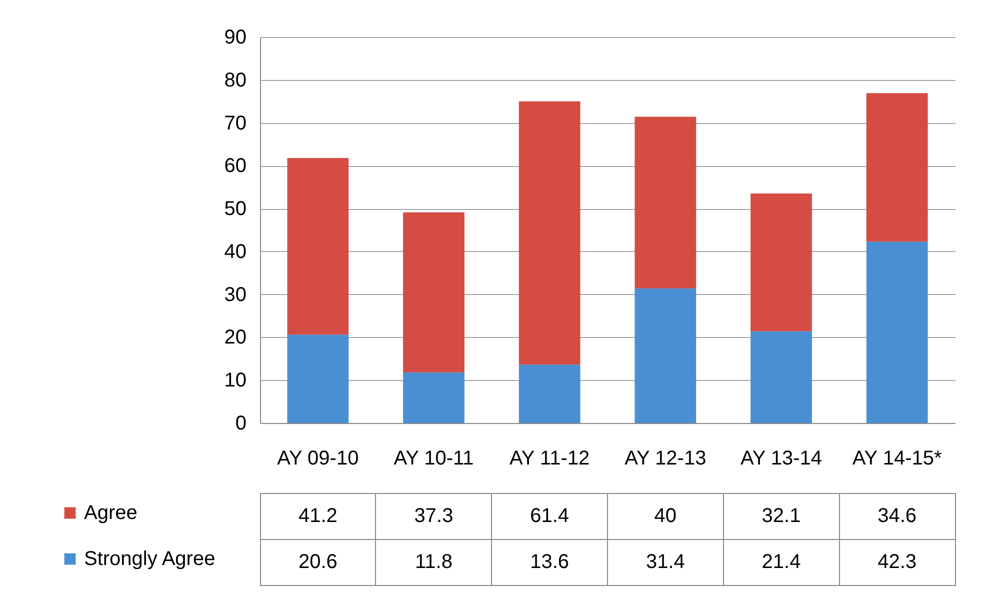 This screenshot has width=987, height=595. I want to click on data-label: 34.6, so click(897, 516).